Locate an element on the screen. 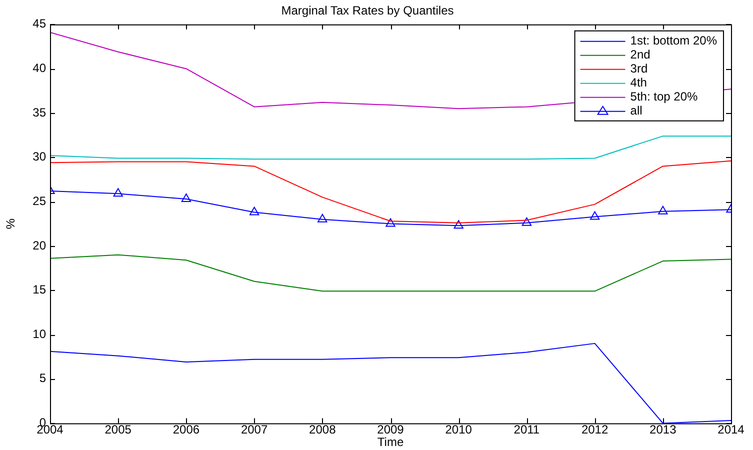  y-tick-label: 40 is located at coordinates (39, 68).